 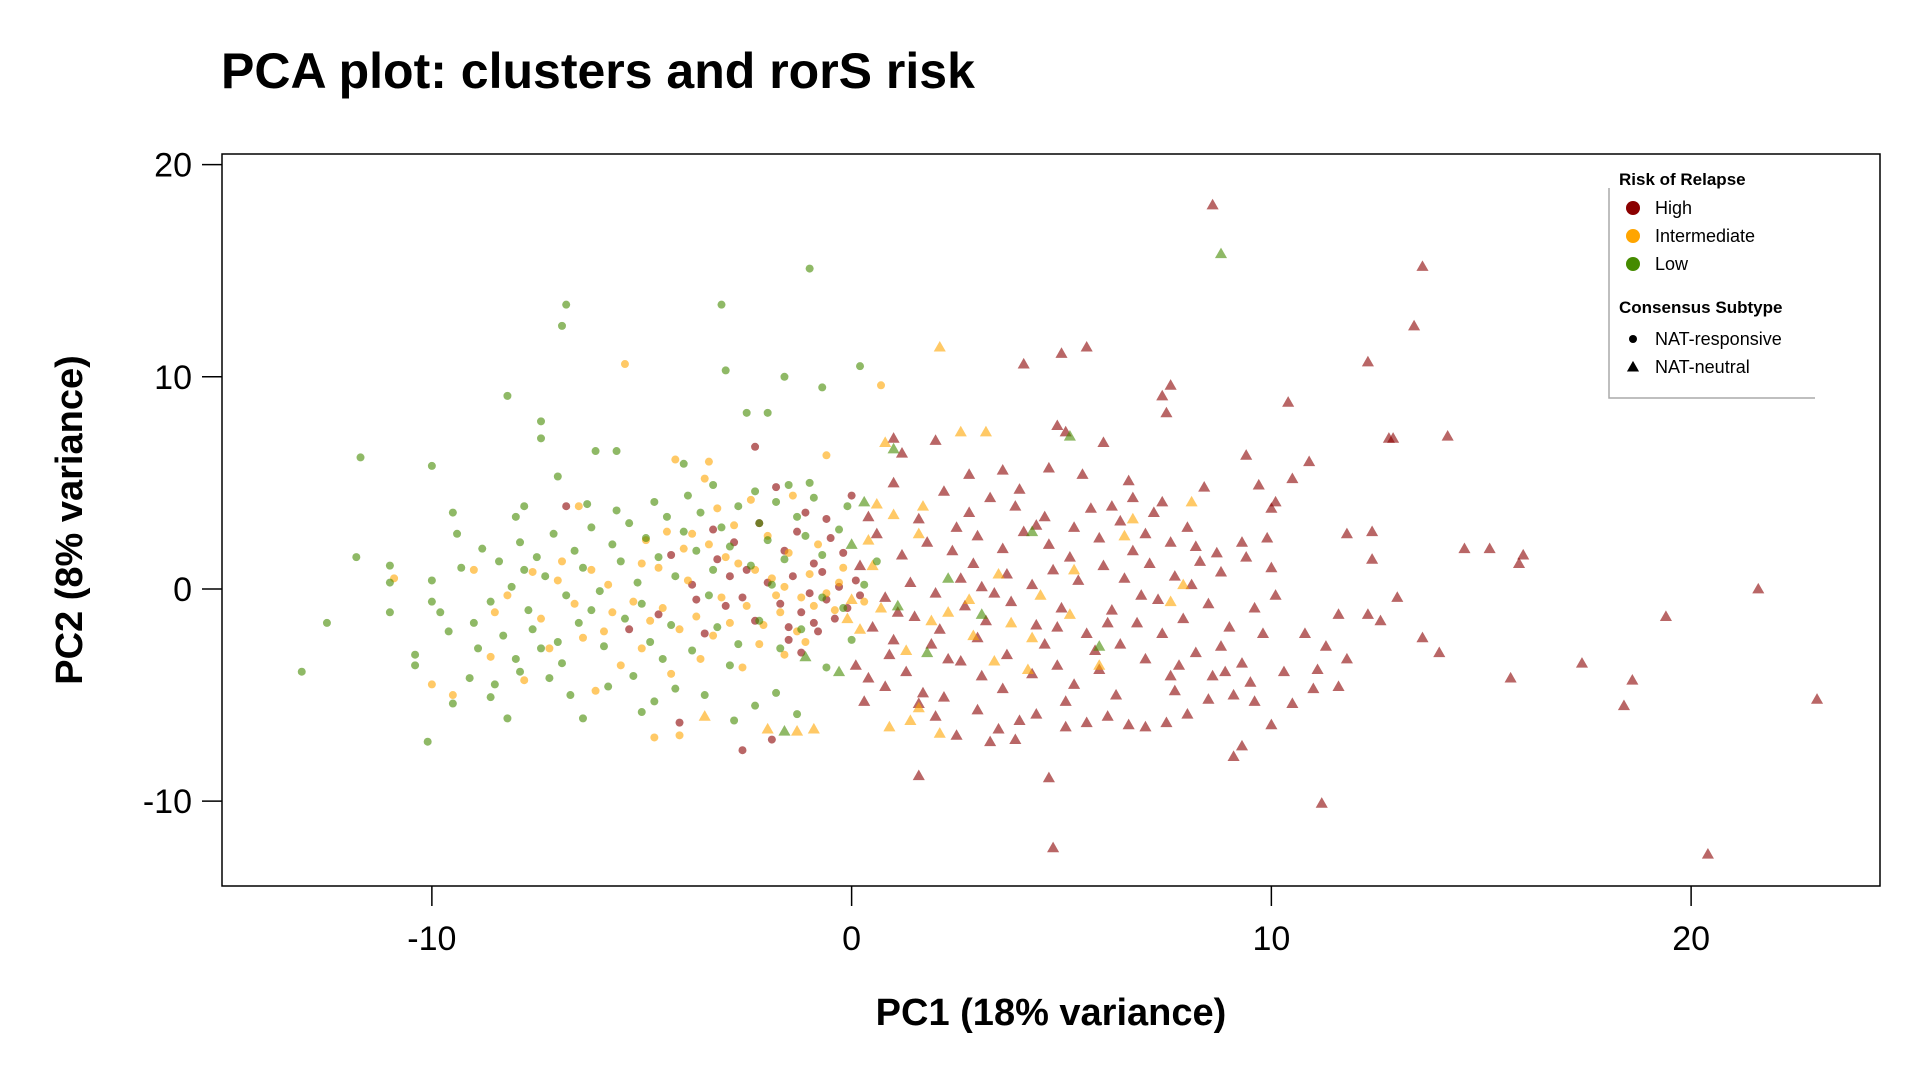 What do you see at coordinates (598, 71) in the screenshot?
I see `chart-title: PCA plot: clusters and rorS risk` at bounding box center [598, 71].